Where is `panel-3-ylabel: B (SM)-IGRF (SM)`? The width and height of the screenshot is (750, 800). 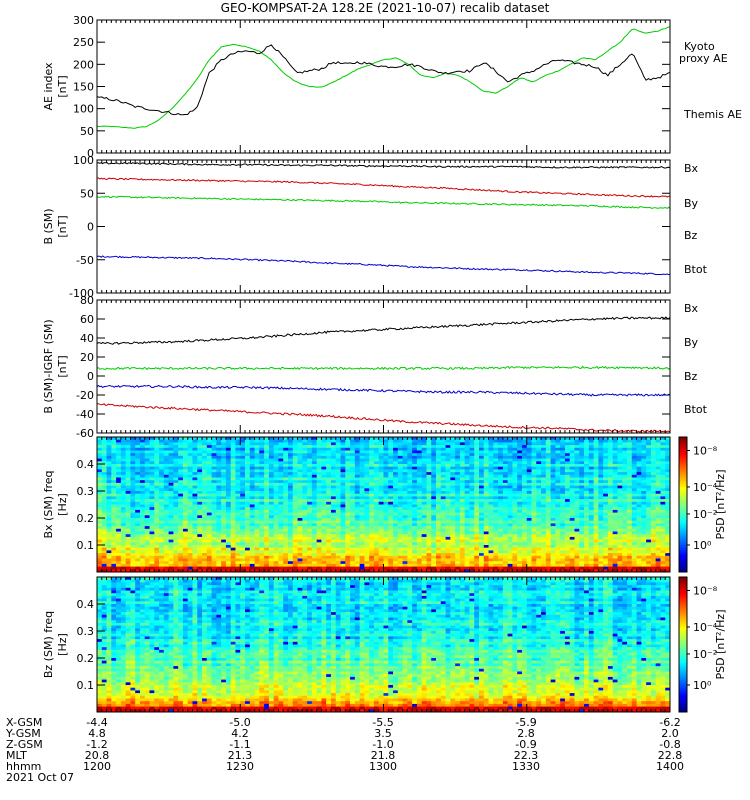
panel-3-ylabel: B (SM)-IGRF (SM) is located at coordinates (48, 366).